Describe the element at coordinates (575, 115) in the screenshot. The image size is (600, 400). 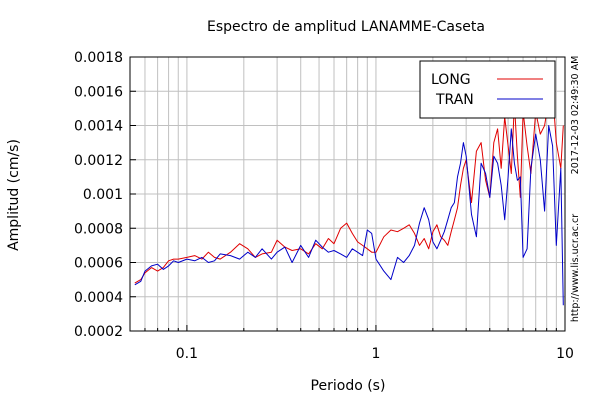
I see `timestamp-label: 2017-12-03 02:49:30 AM` at that location.